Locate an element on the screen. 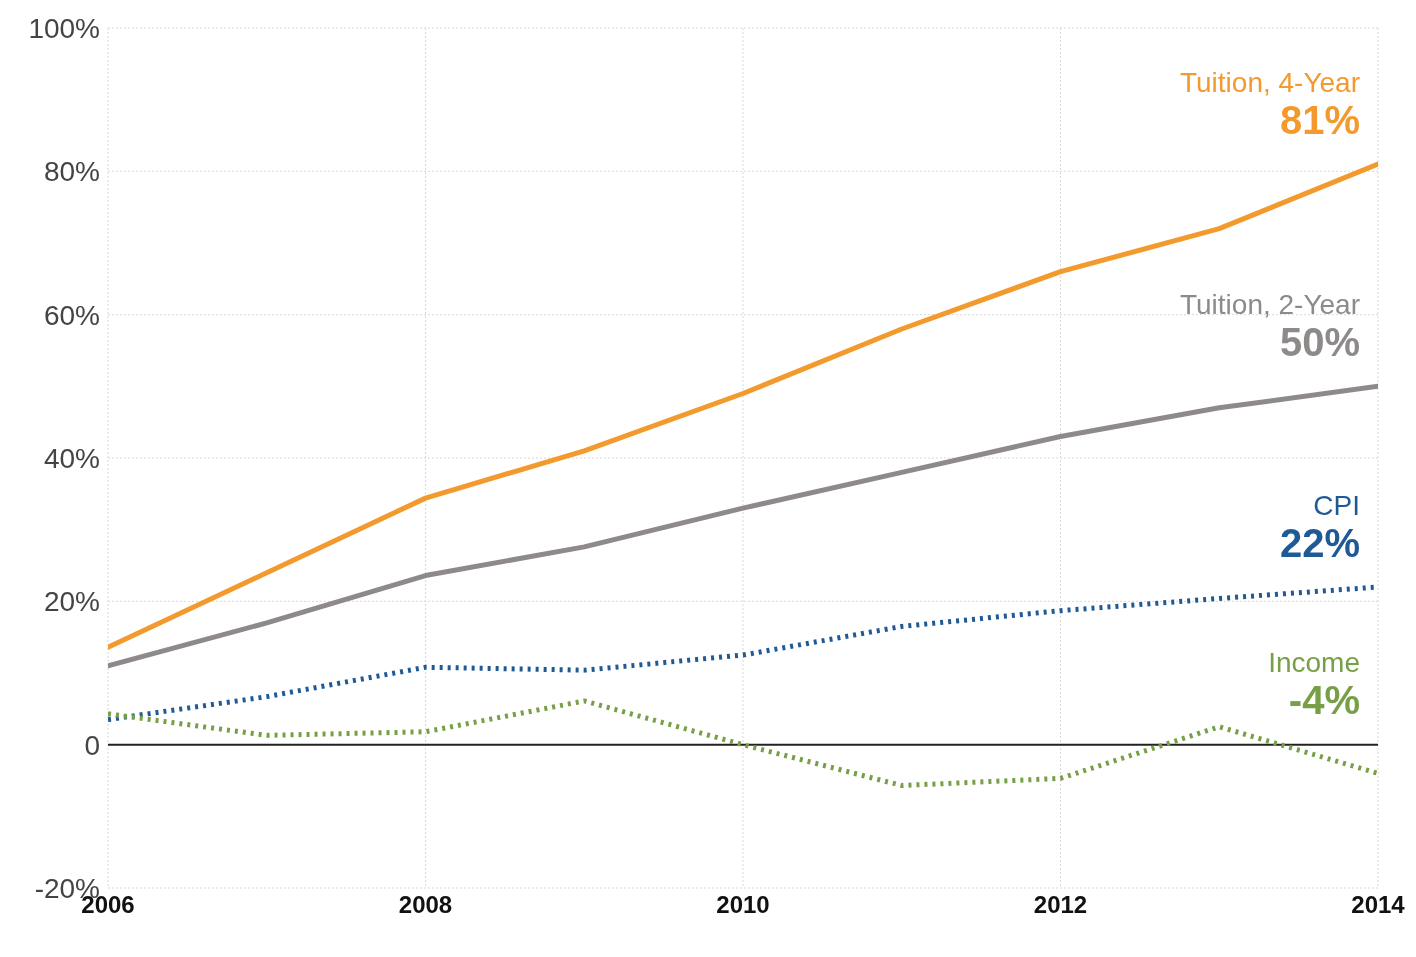 This screenshot has height=957, width=1416. text: Tuition, 2-Year is located at coordinates (1269, 305).